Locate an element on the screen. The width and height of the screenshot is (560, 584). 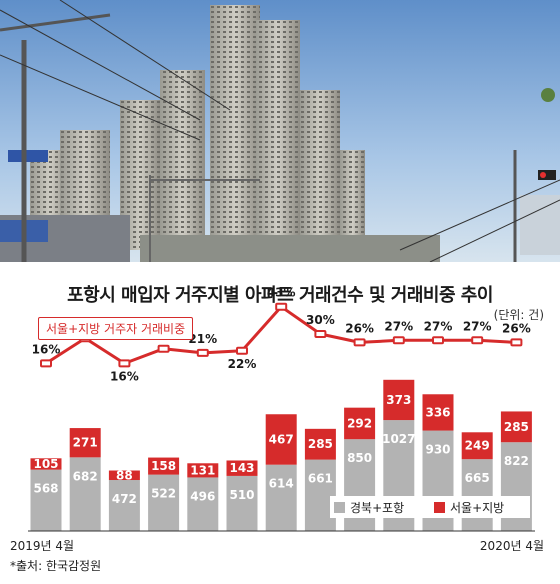
legend-swatch-red is located at coordinates (439, 507).